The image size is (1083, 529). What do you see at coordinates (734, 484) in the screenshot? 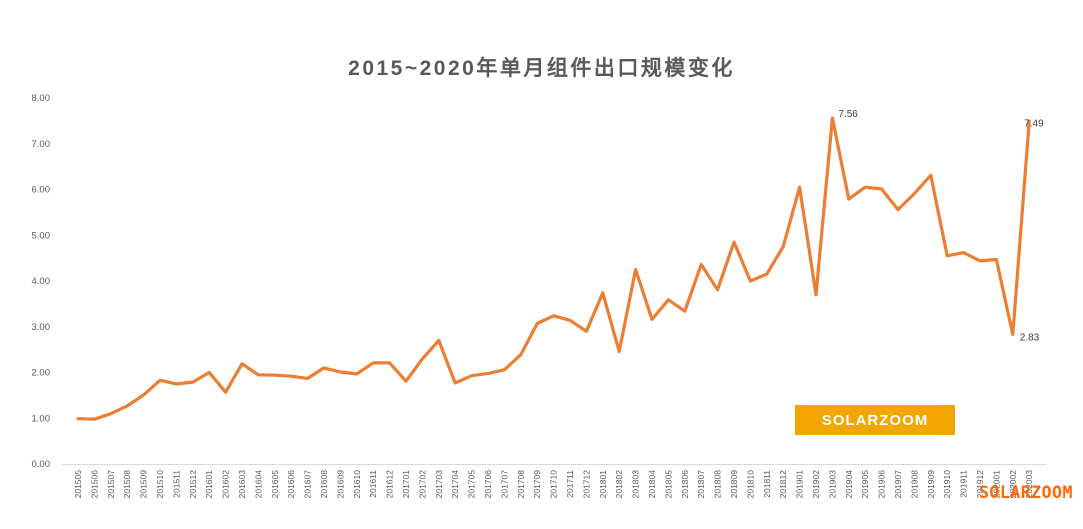
I see `x-tick-label: 201809` at bounding box center [734, 484].